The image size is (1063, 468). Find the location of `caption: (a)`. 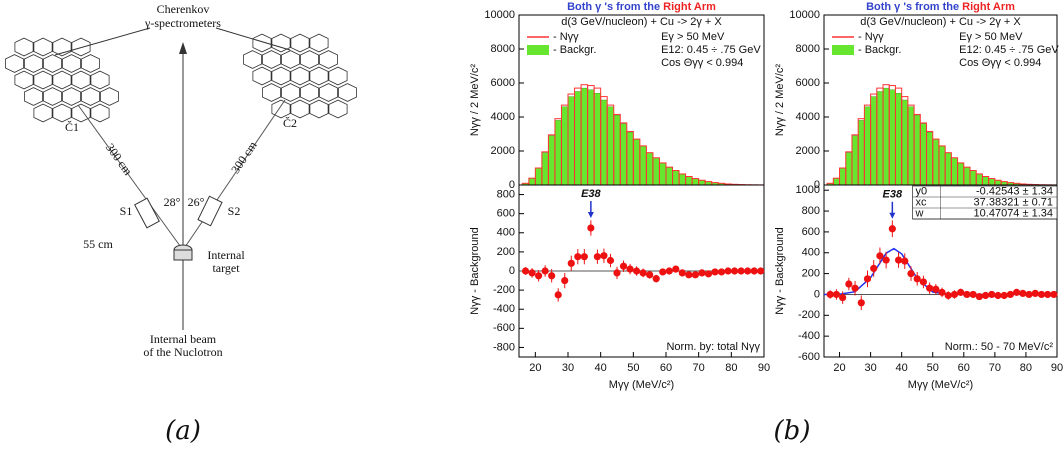

caption: (a) is located at coordinates (183, 431).